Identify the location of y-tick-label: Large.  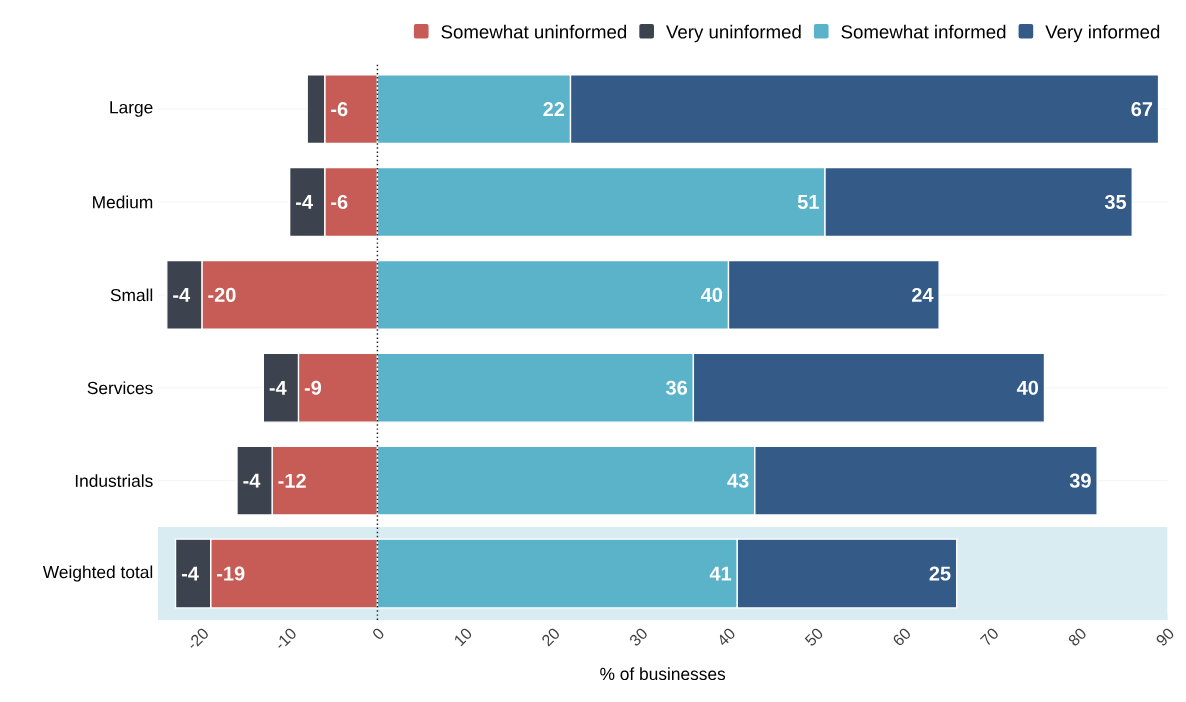
(131, 109).